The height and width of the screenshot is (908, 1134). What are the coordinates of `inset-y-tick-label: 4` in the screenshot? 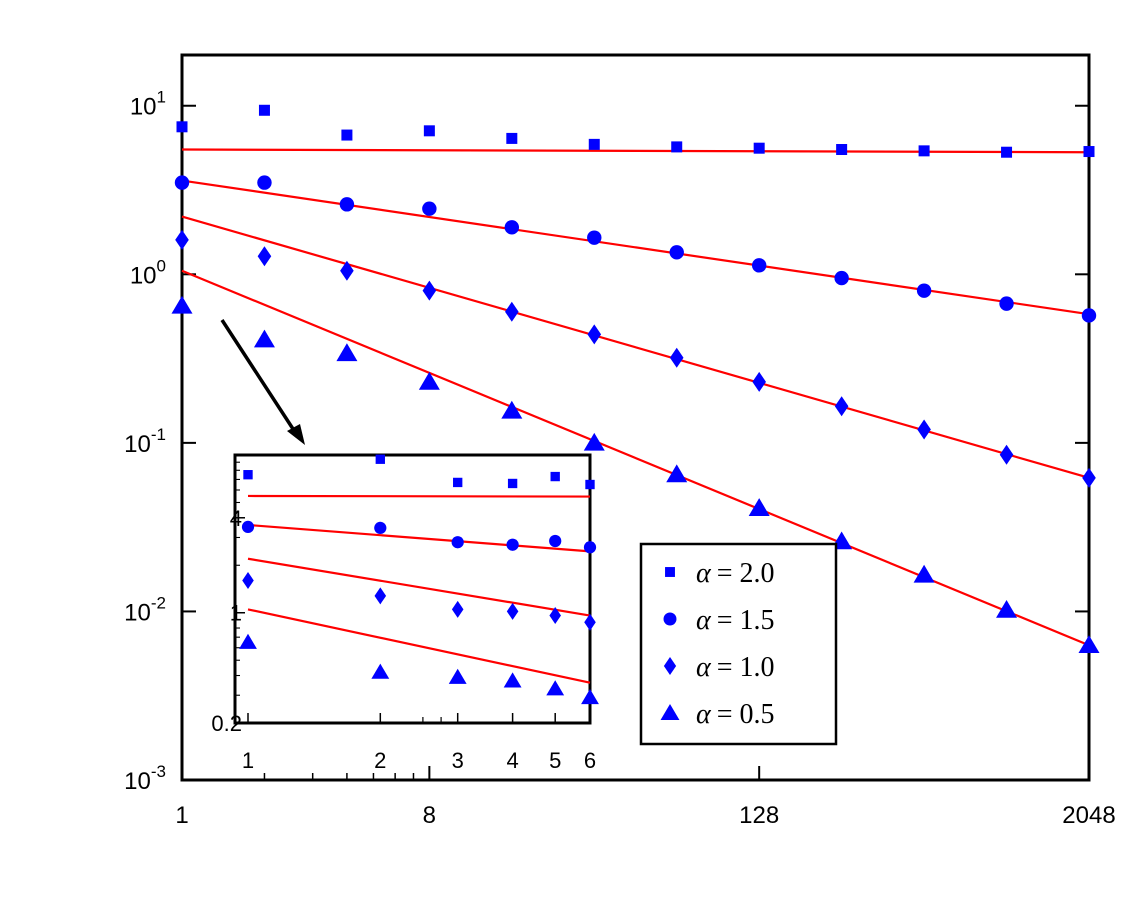 It's located at (236, 518).